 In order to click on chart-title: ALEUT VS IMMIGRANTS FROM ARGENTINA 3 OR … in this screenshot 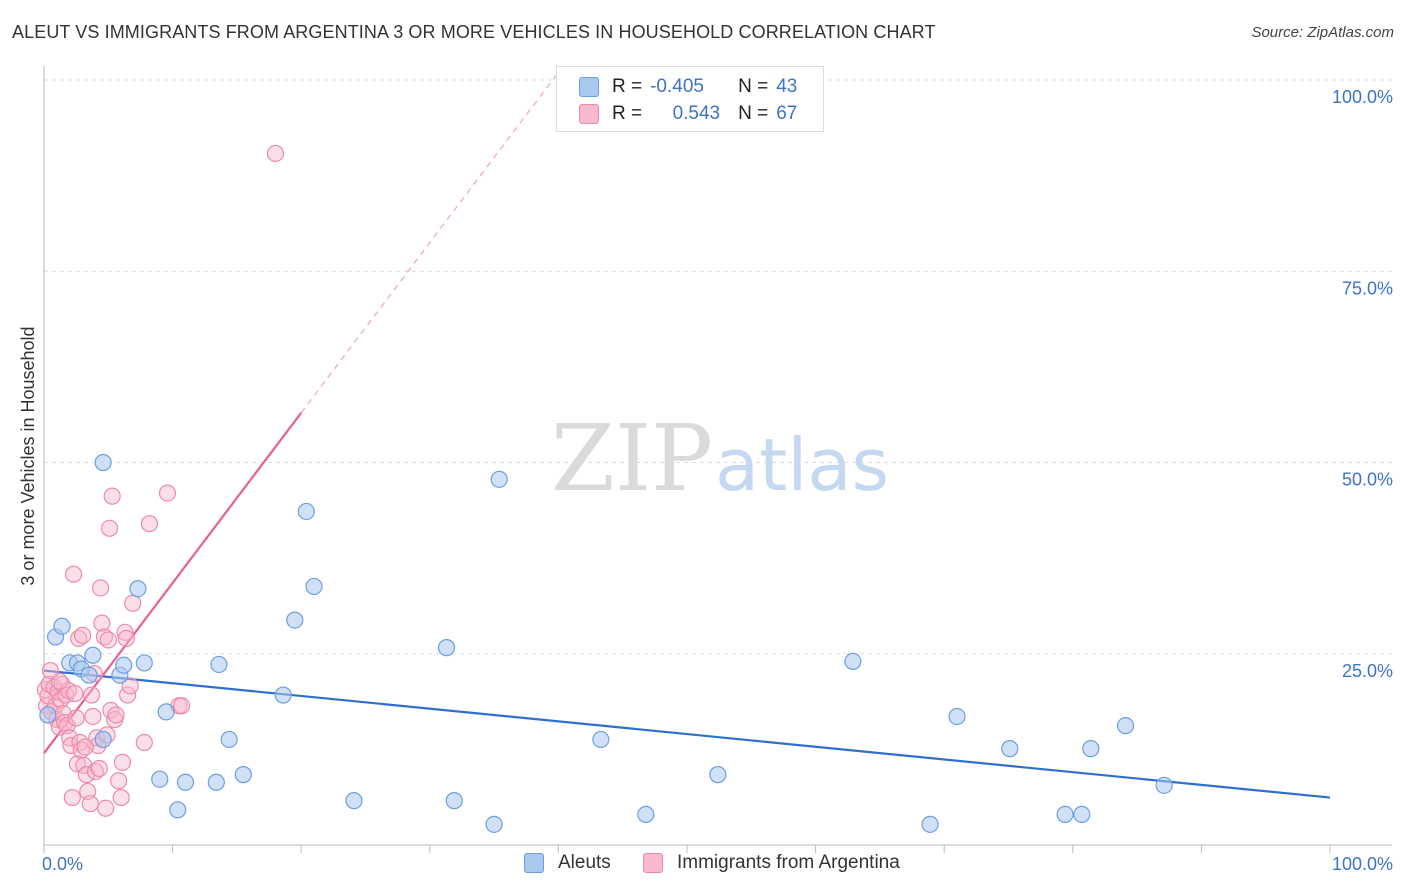, I will do `click(474, 32)`.